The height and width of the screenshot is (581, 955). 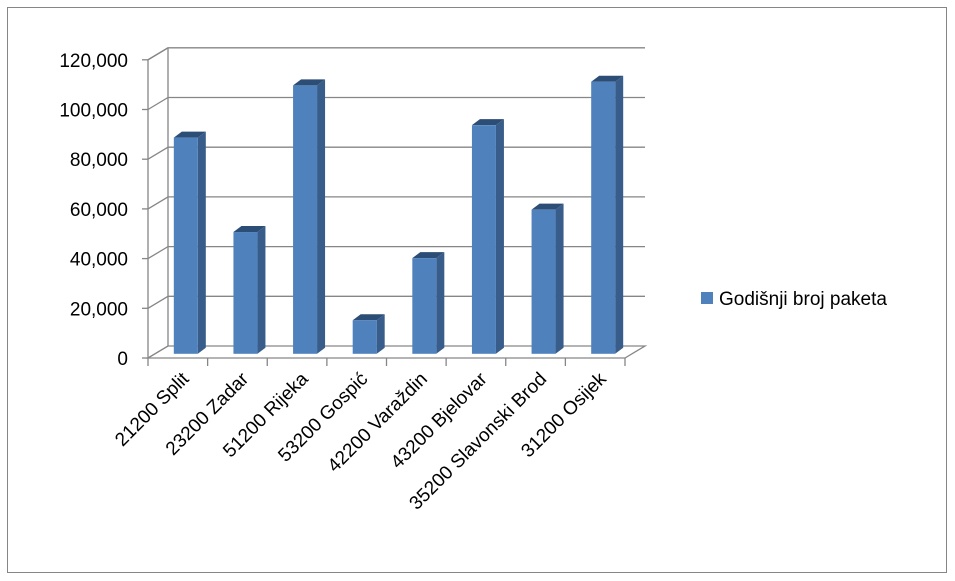 I want to click on y-tick-label: 100,000, so click(x=93, y=111).